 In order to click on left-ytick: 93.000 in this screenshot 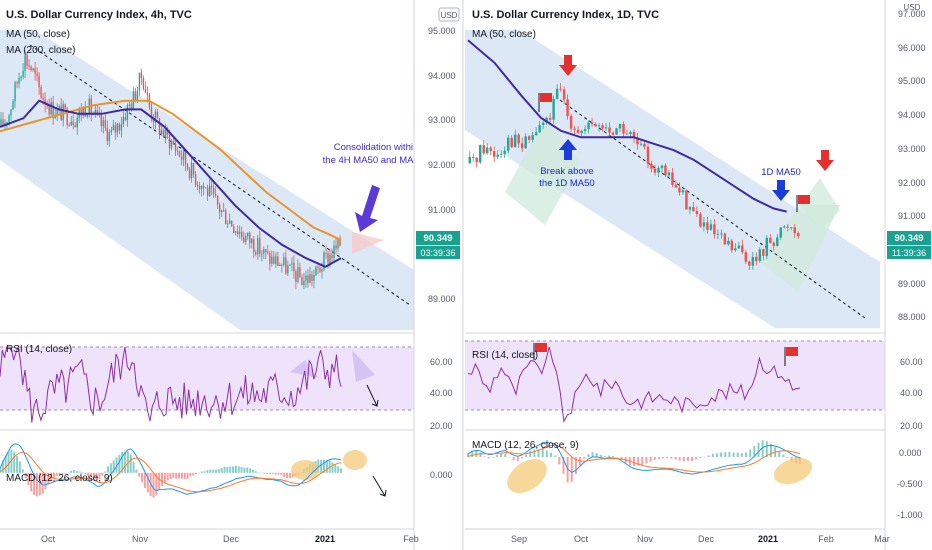, I will do `click(442, 120)`.